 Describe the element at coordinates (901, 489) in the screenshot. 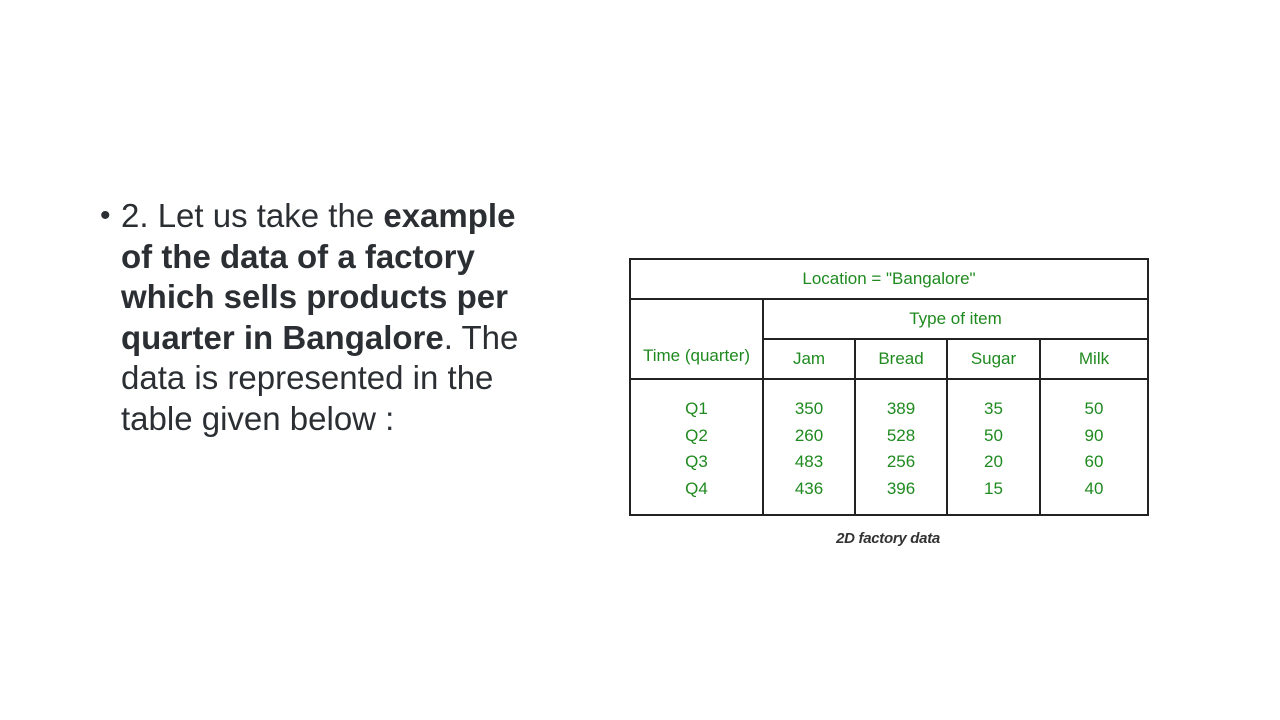

I see `bread-q4: 396` at that location.